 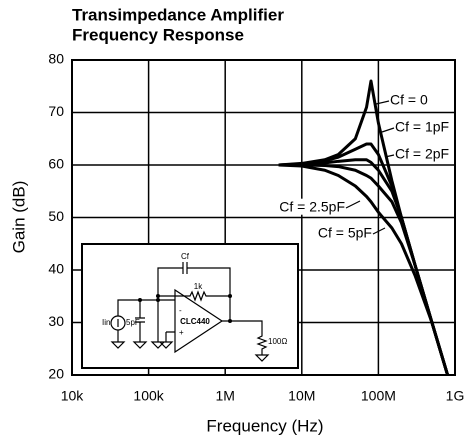 I want to click on y-tick-label: 30, so click(x=56, y=321).